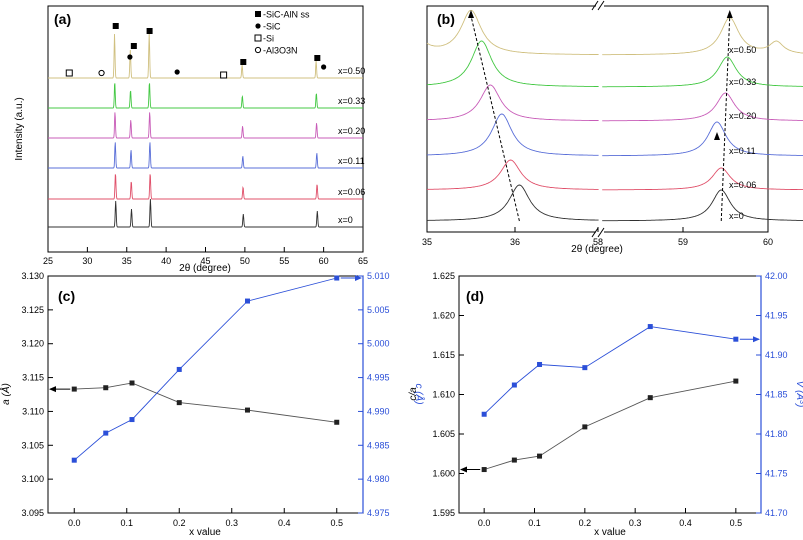 The image size is (803, 540). Describe the element at coordinates (776, 474) in the screenshot. I see `y-tick-label-right: 41.75` at that location.